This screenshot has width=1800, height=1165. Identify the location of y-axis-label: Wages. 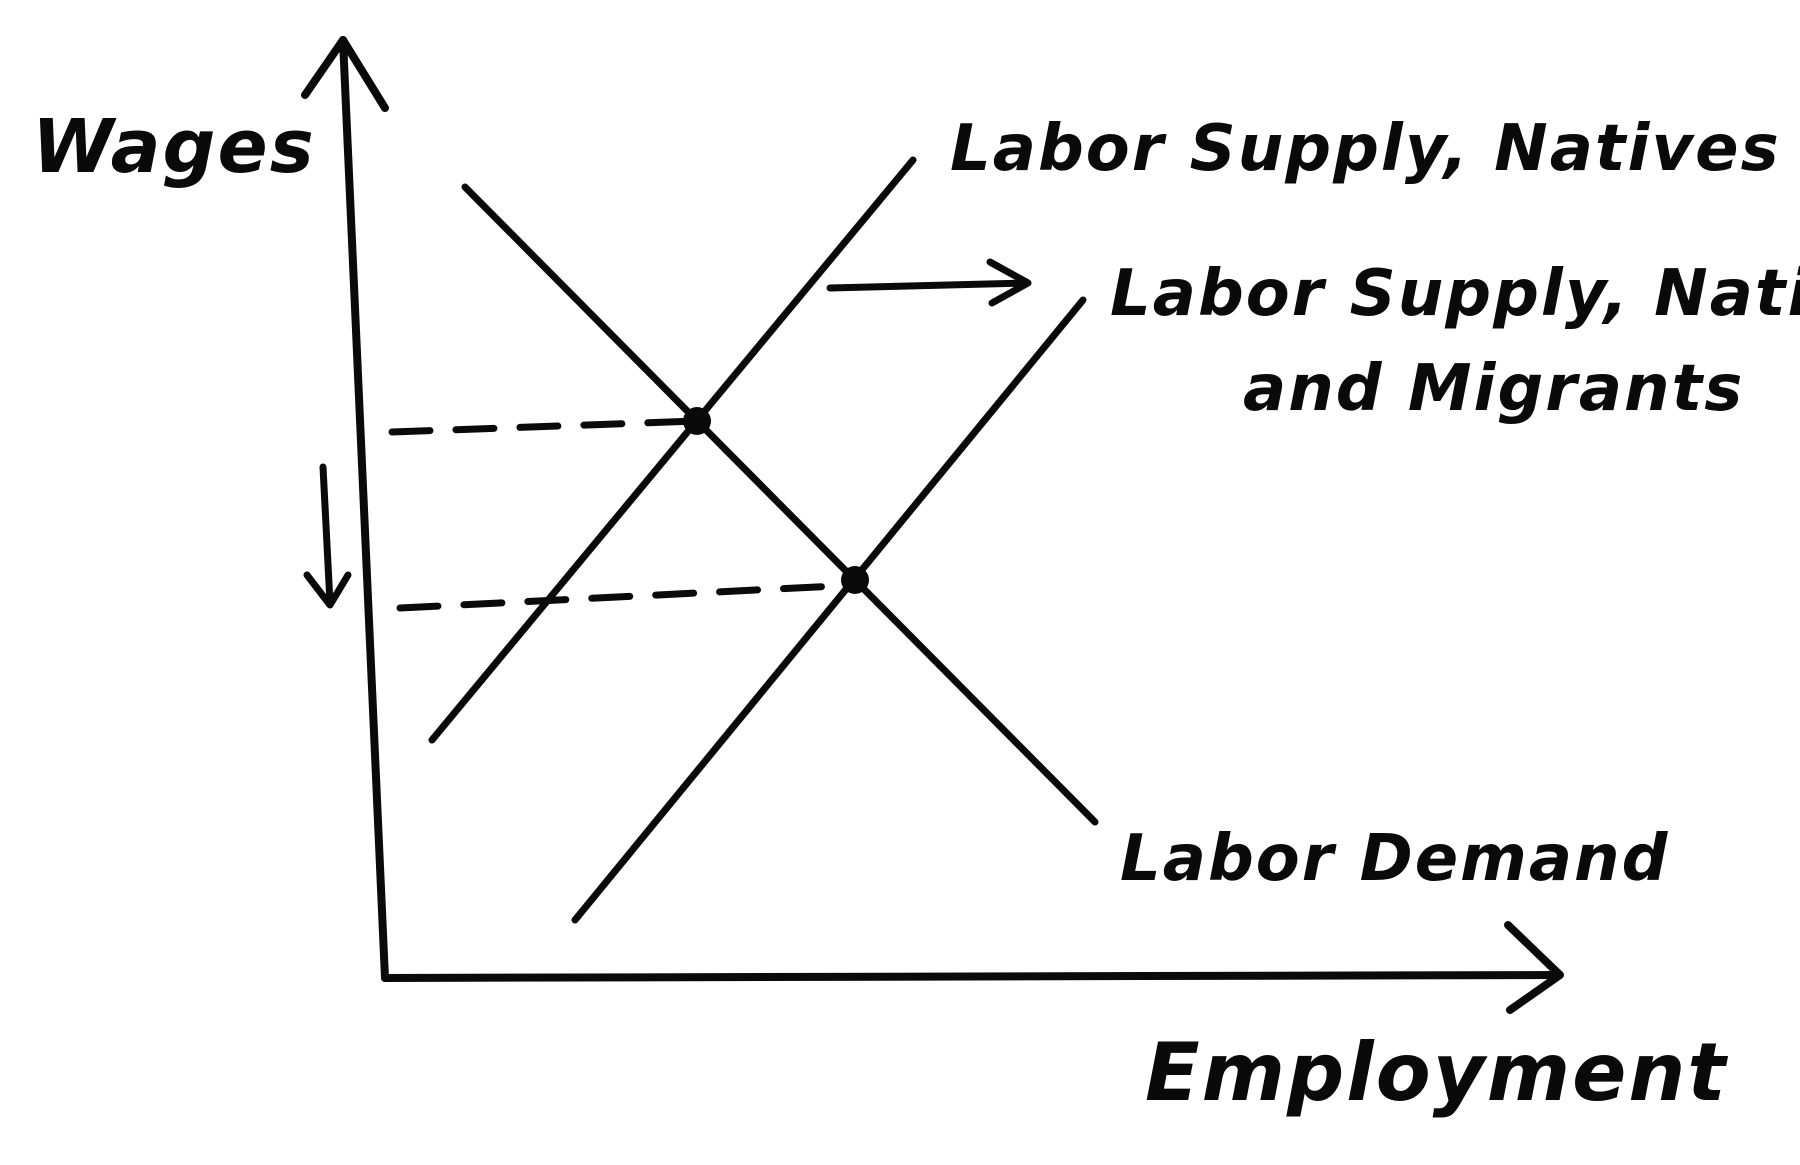
(174, 147).